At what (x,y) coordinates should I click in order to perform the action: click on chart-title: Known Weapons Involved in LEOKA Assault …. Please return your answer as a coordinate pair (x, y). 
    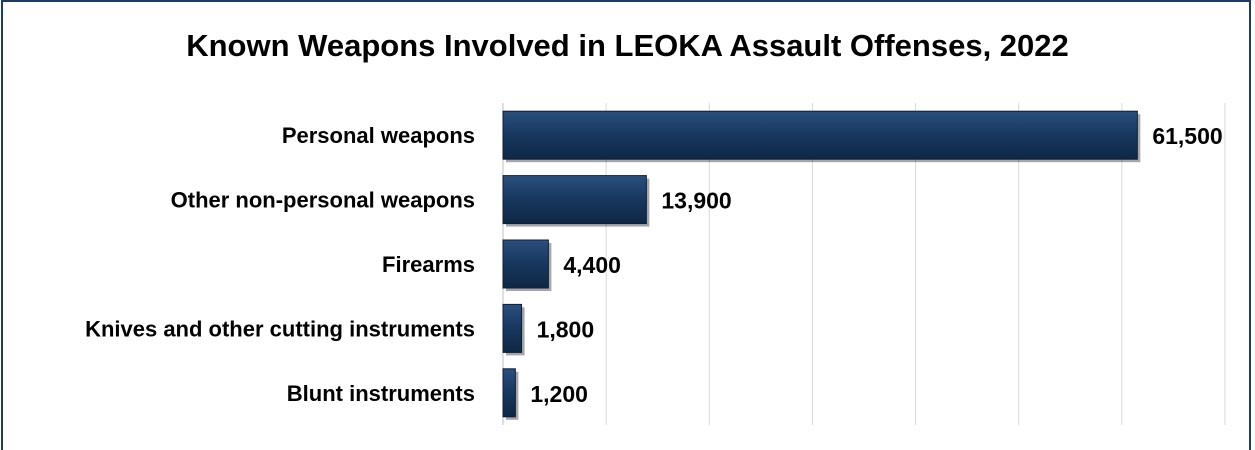
    Looking at the image, I should click on (627, 45).